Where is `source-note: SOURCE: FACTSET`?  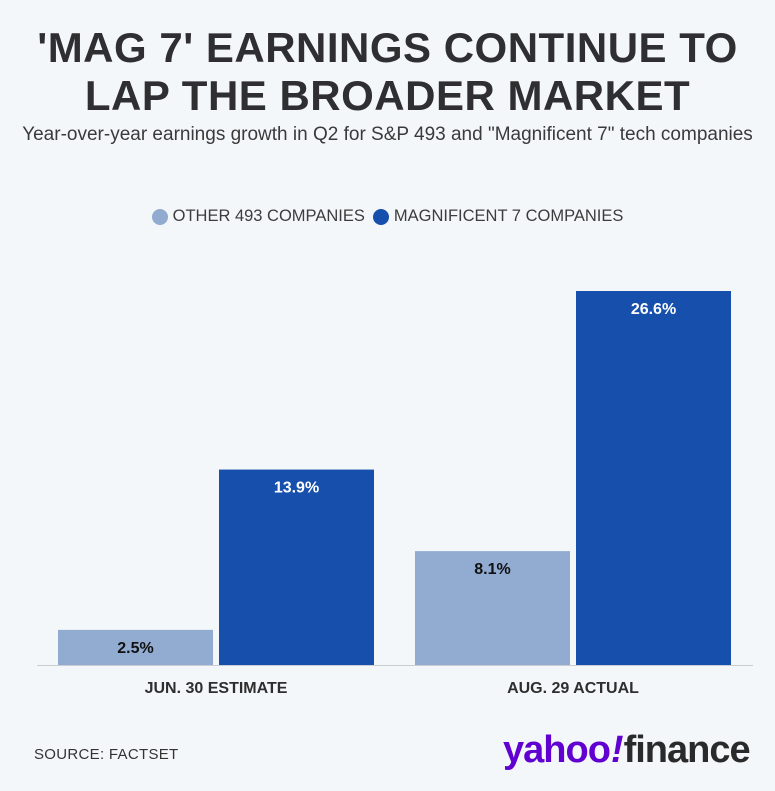 source-note: SOURCE: FACTSET is located at coordinates (106, 754).